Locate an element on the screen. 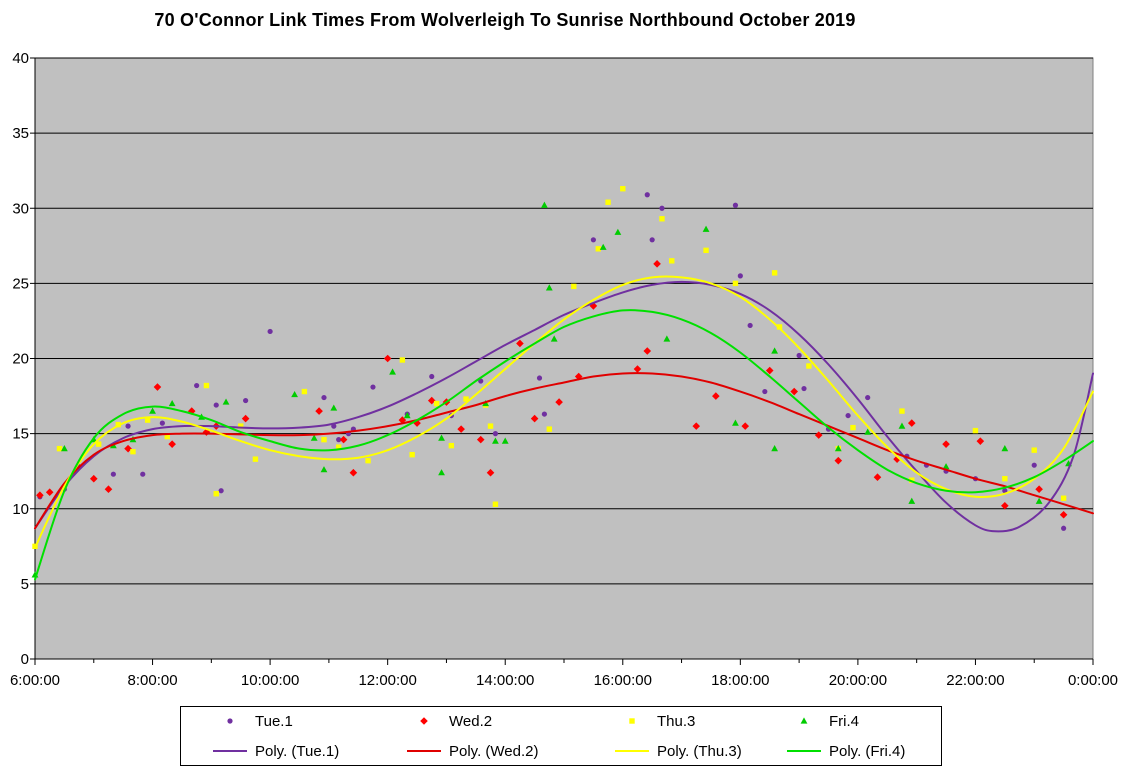  y-tick-label: 5 is located at coordinates (25, 584).